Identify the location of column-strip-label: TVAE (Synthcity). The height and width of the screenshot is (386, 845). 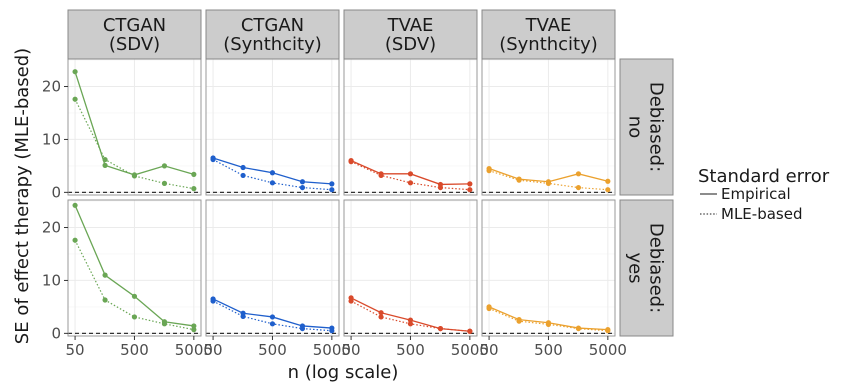
(548, 35).